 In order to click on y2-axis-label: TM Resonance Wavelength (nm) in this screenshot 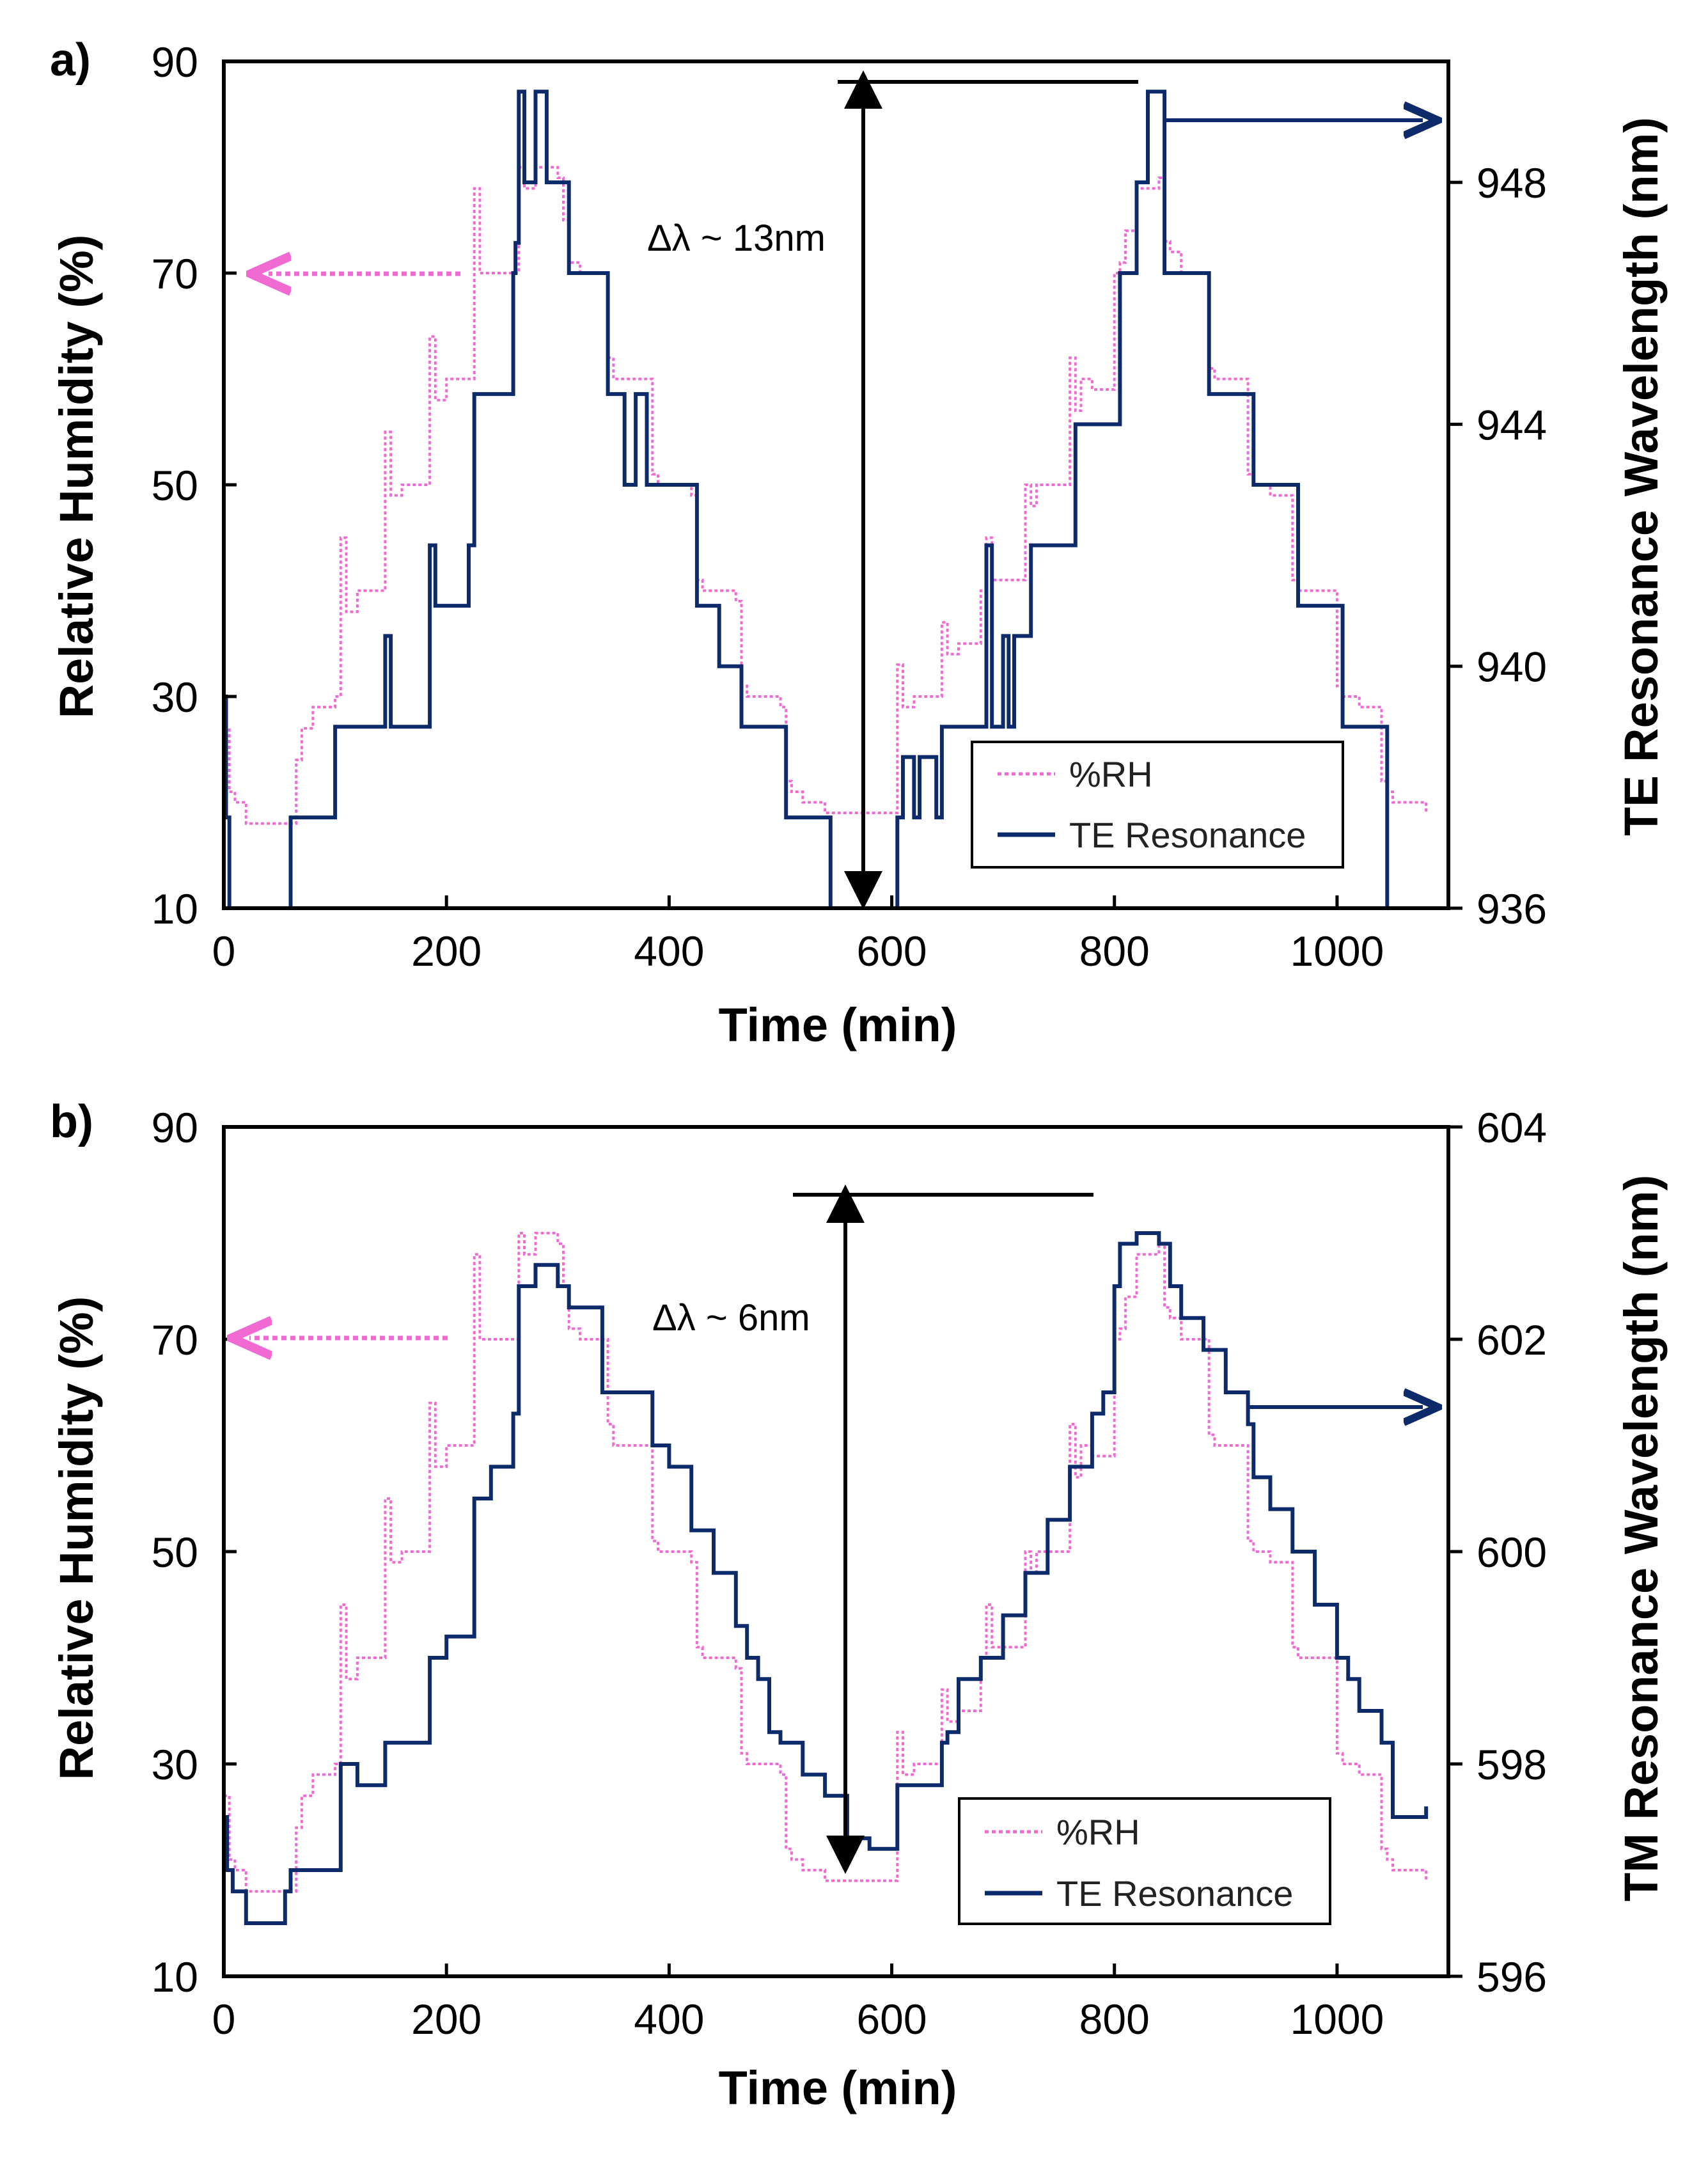, I will do `click(1641, 1538)`.